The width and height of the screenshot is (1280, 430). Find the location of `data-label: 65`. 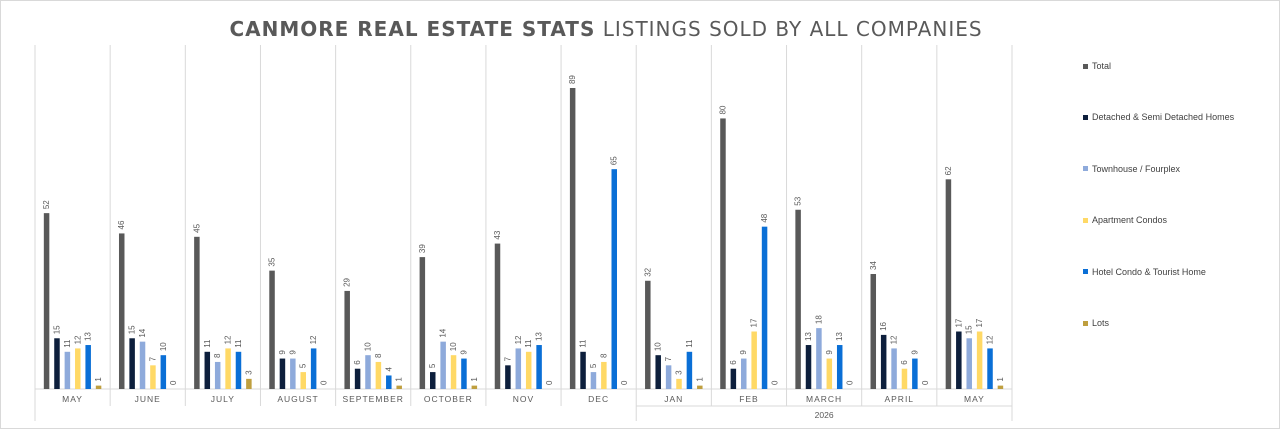

data-label: 65 is located at coordinates (614, 160).